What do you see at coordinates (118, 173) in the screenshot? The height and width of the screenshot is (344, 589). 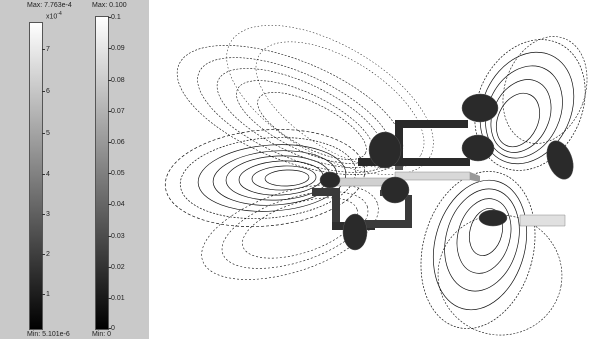 I see `colorbar-right-tick: 0.05` at bounding box center [118, 173].